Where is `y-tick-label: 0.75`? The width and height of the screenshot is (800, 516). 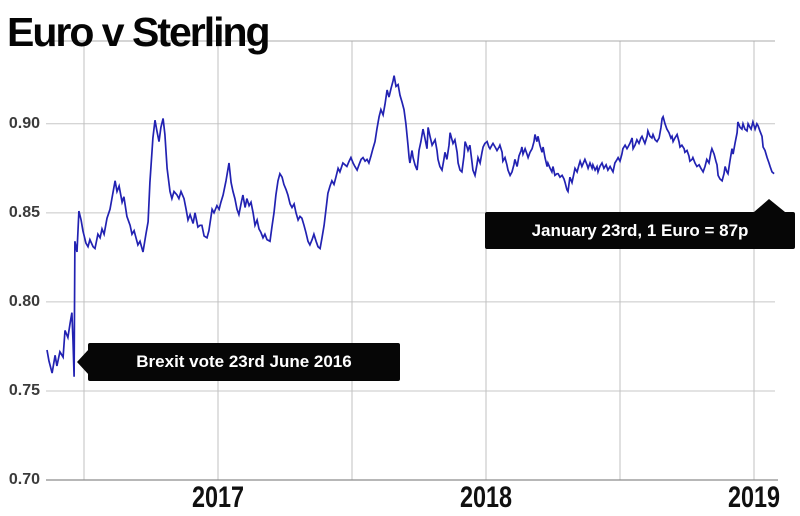
y-tick-label: 0.75 is located at coordinates (24, 390).